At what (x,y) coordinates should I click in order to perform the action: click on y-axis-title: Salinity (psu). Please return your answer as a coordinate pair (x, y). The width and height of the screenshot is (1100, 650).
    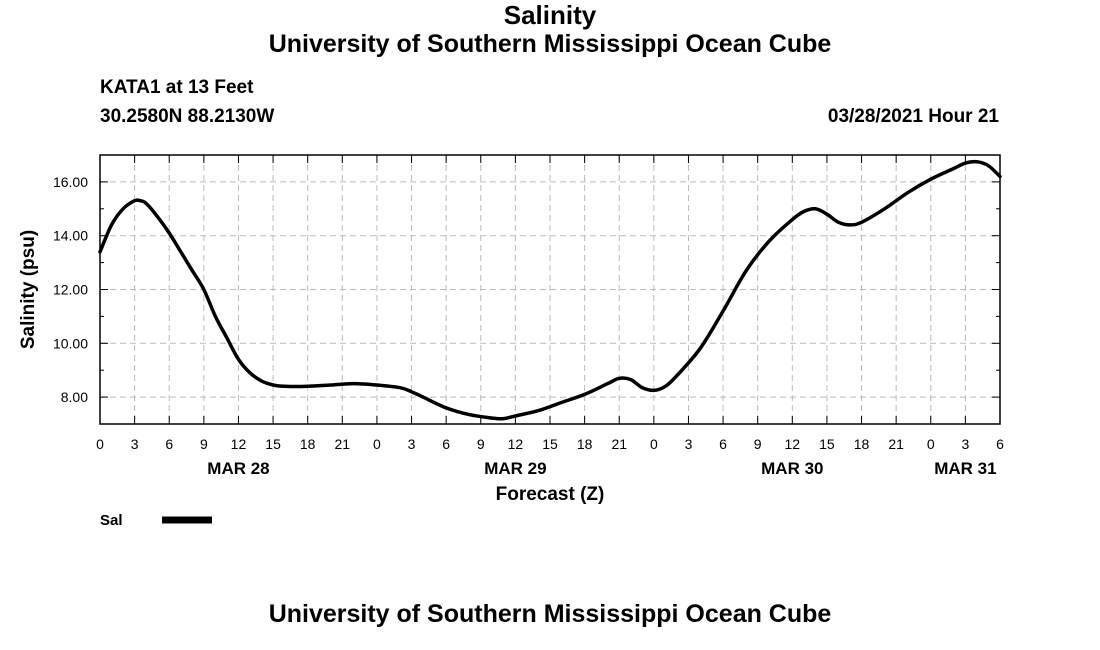
    Looking at the image, I should click on (28, 289).